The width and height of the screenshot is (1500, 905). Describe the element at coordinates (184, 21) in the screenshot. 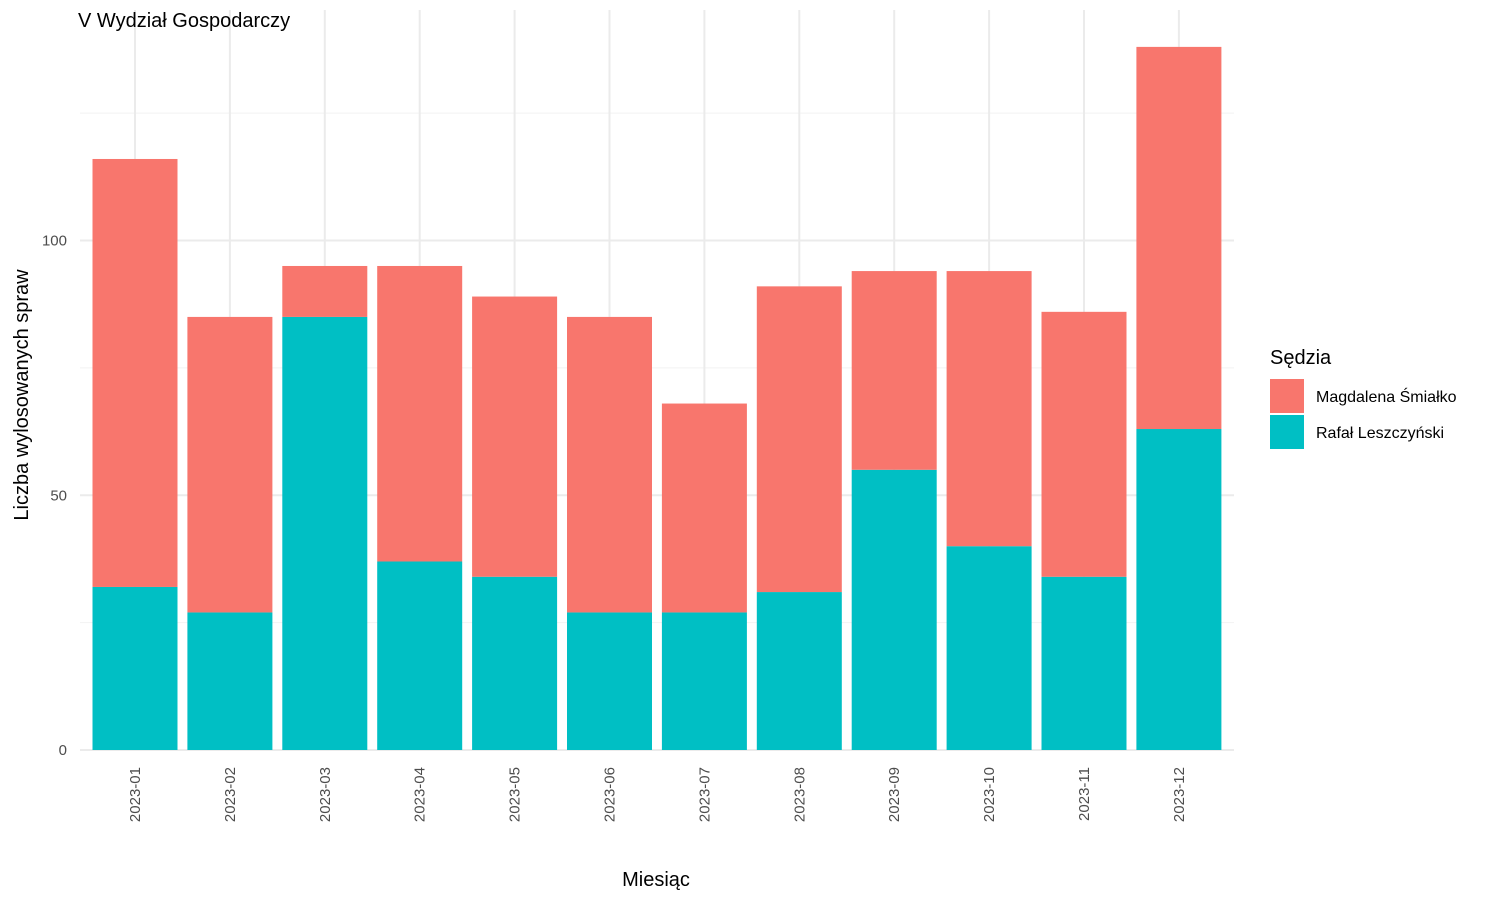

I see `chart-title: V Wydział Gospodarczy` at that location.